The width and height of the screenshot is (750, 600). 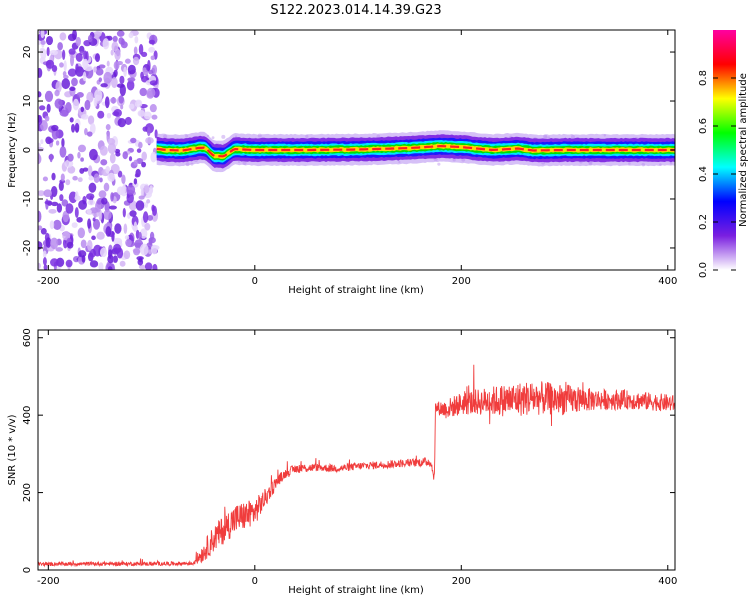 What do you see at coordinates (356, 590) in the screenshot?
I see `snr-x-axis-label: Height of straight line (km)` at bounding box center [356, 590].